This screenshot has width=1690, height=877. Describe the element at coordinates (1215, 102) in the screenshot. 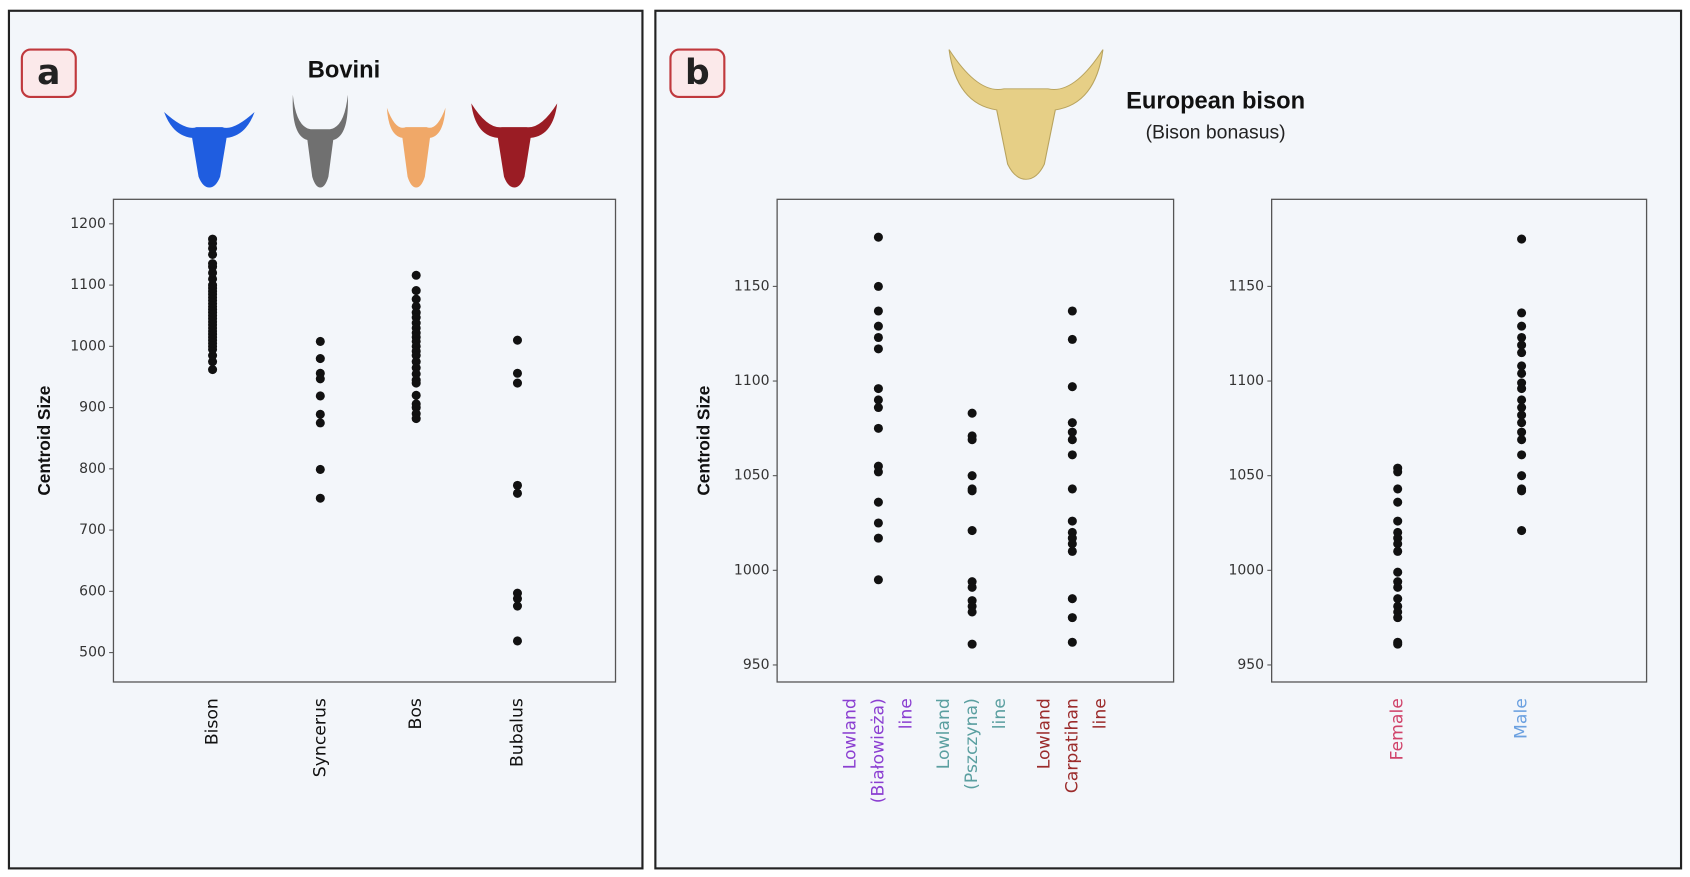

I see `chart-title: European bison` at that location.